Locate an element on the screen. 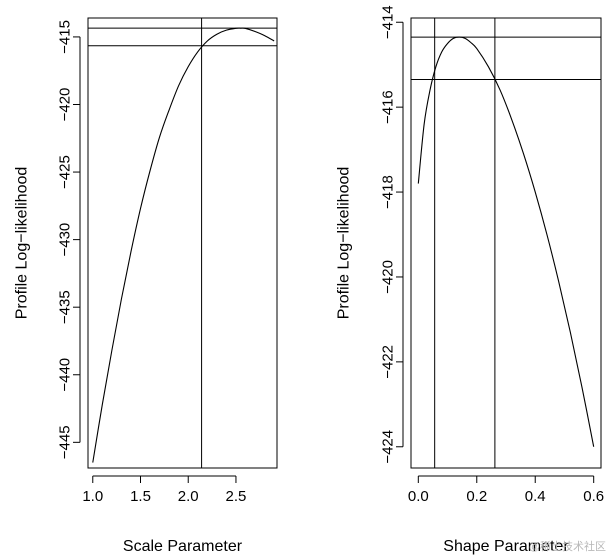 Image resolution: width=616 pixels, height=557 pixels. chart-0-x-tick-label: 1.0 is located at coordinates (92, 496).